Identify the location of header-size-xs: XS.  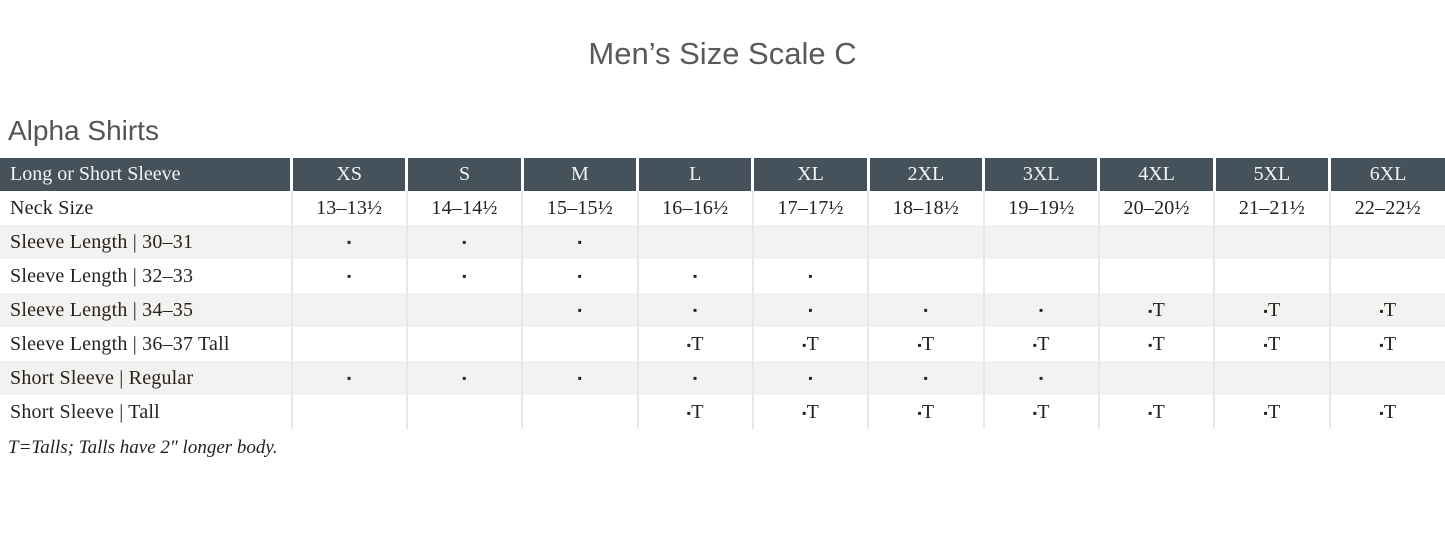
(348, 174).